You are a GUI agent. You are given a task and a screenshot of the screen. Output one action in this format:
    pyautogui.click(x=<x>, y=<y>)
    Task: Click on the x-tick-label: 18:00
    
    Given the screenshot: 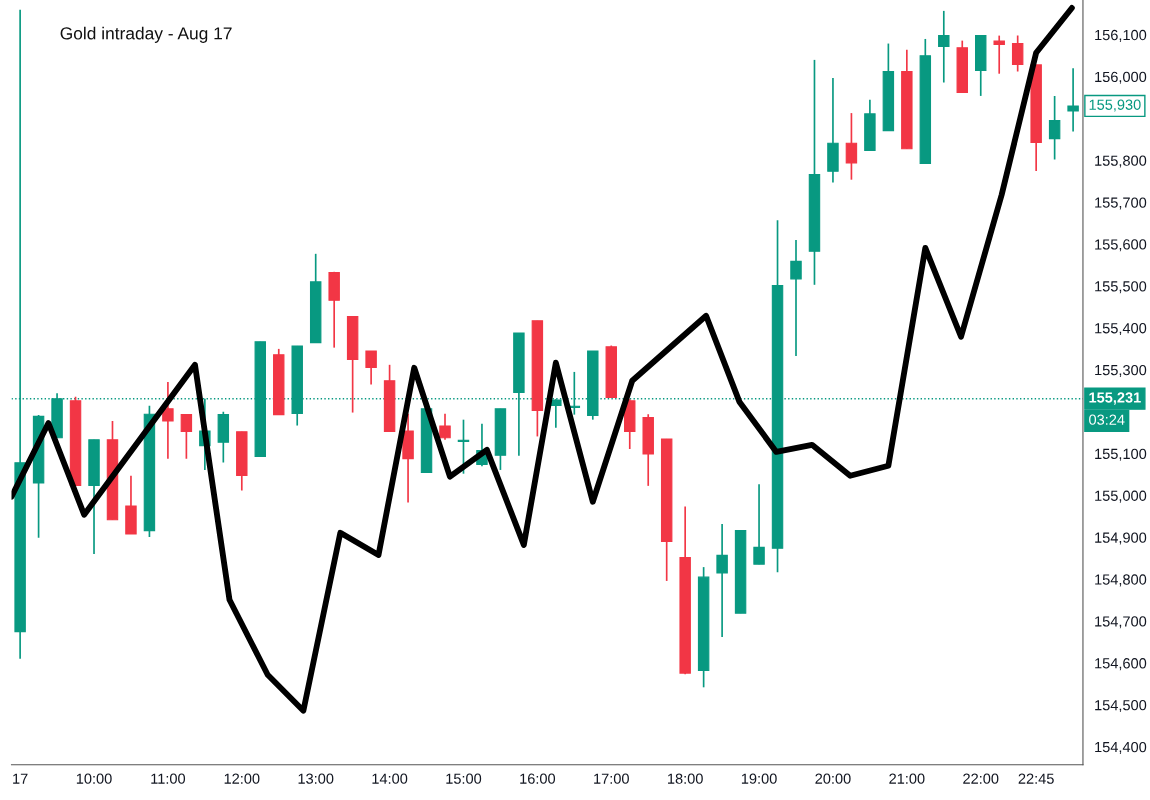 What is the action you would take?
    pyautogui.click(x=685, y=778)
    